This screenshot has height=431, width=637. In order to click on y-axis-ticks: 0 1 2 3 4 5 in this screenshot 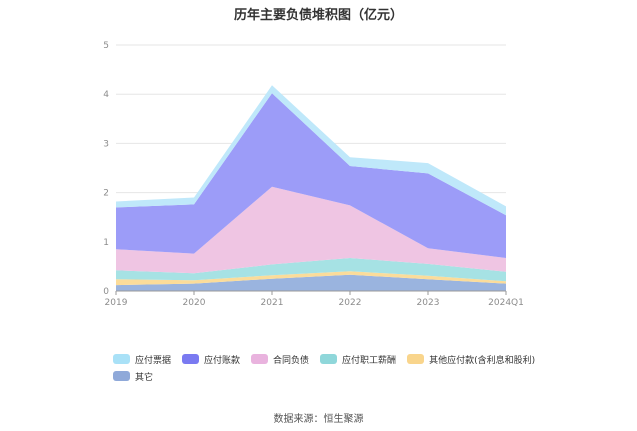, I will do `click(106, 169)`.